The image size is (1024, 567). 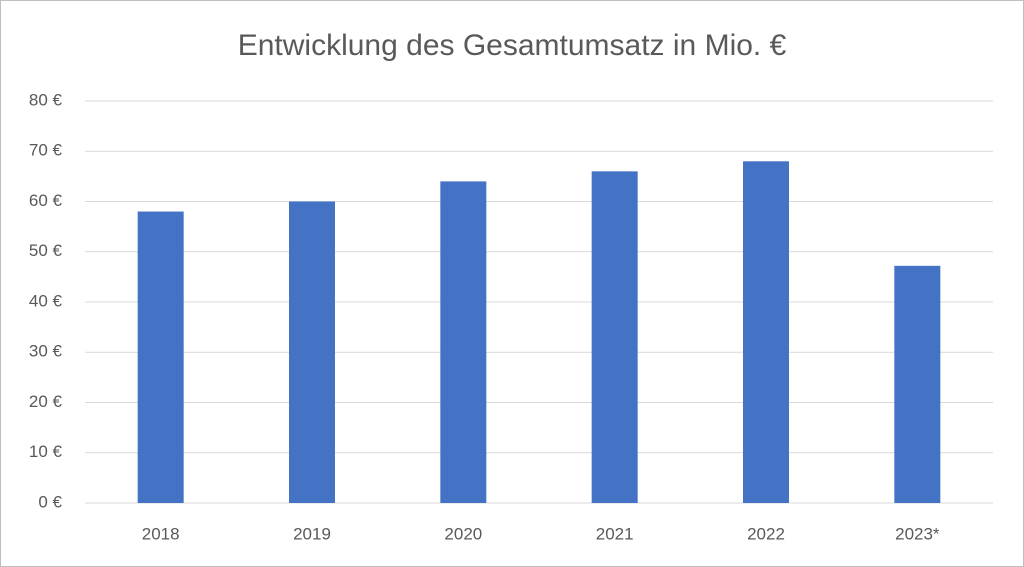 What do you see at coordinates (463, 533) in the screenshot?
I see `x-tick-label: 2020` at bounding box center [463, 533].